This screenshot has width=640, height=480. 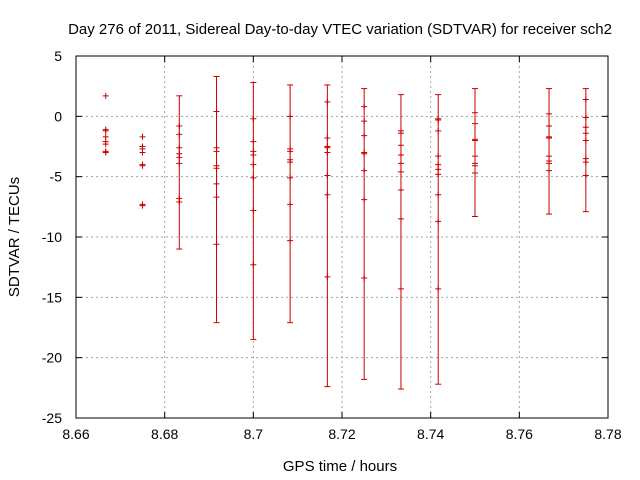 I want to click on x-tick-label: 8.78, so click(x=607, y=434).